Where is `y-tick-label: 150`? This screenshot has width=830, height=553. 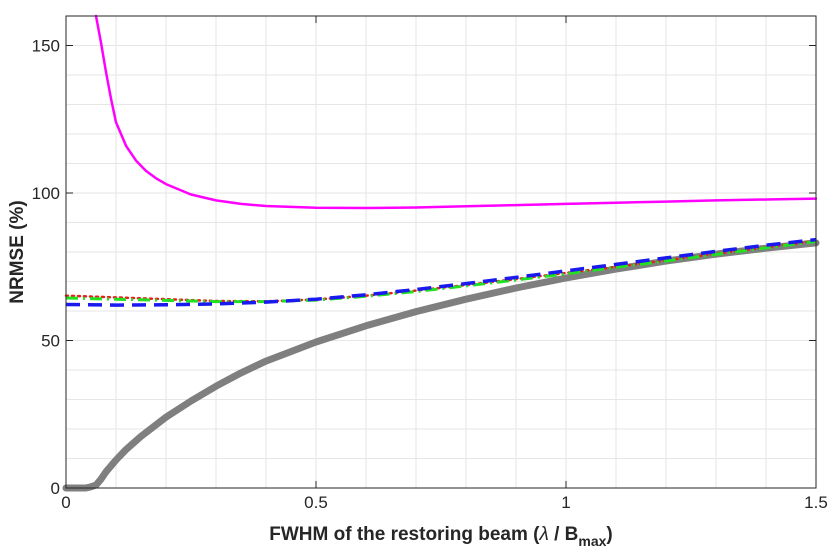 y-tick-label: 150 is located at coordinates (46, 46).